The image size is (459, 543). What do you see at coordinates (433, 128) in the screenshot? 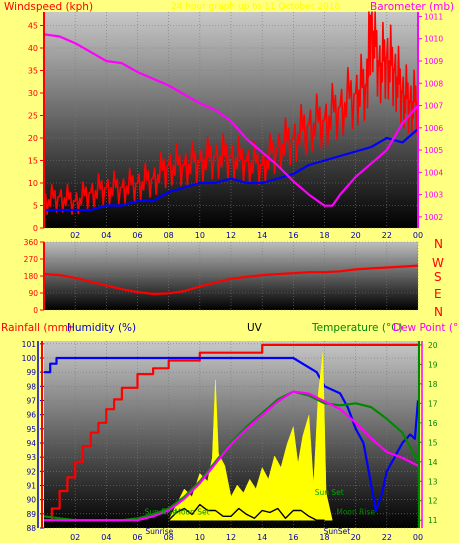
I see `y-right-tick-label: 1006` at bounding box center [433, 128].